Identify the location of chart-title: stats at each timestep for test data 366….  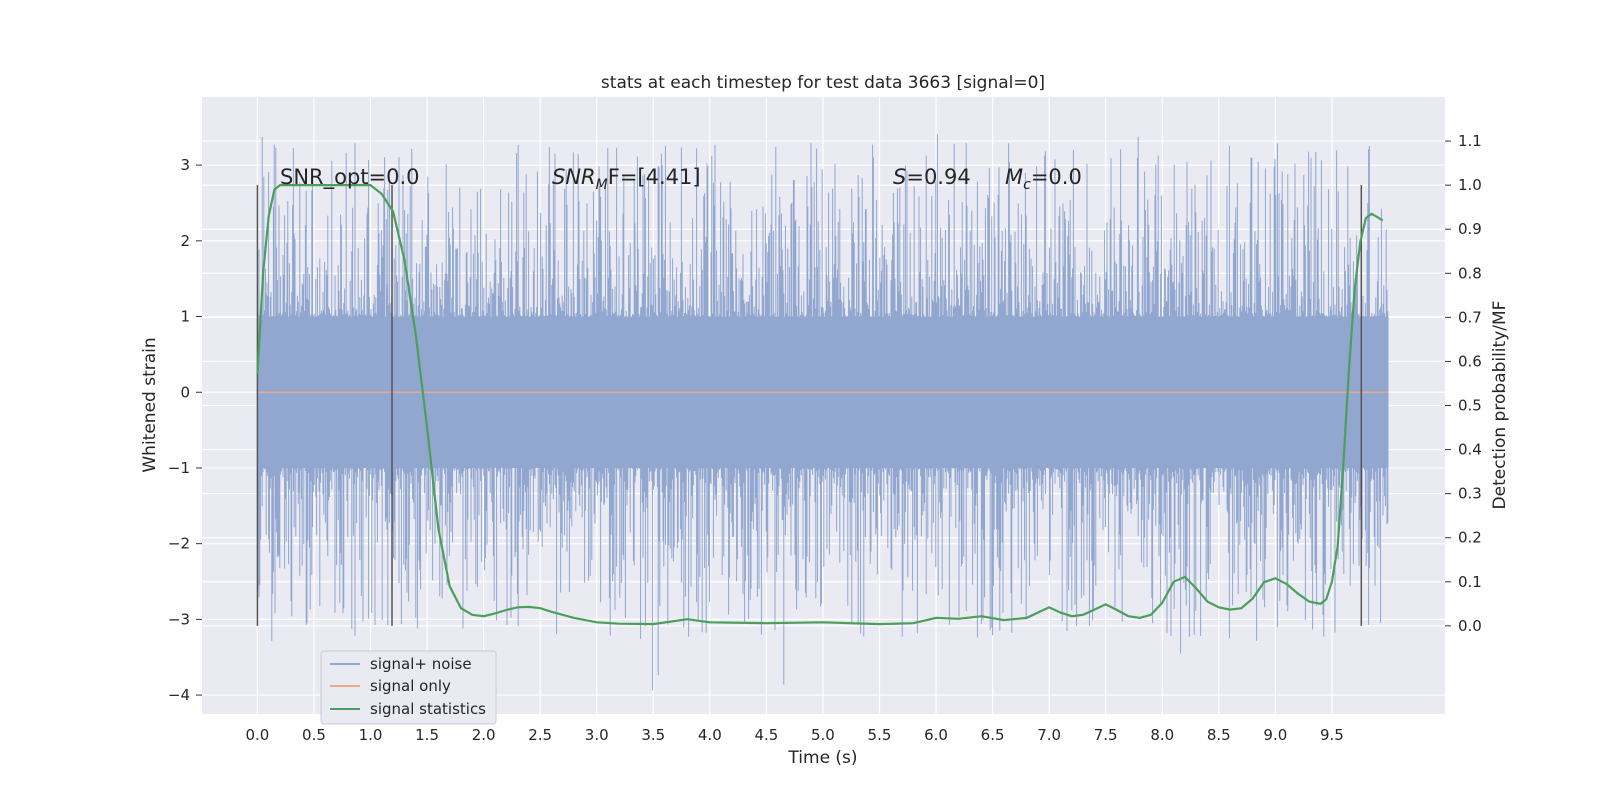
(823, 83).